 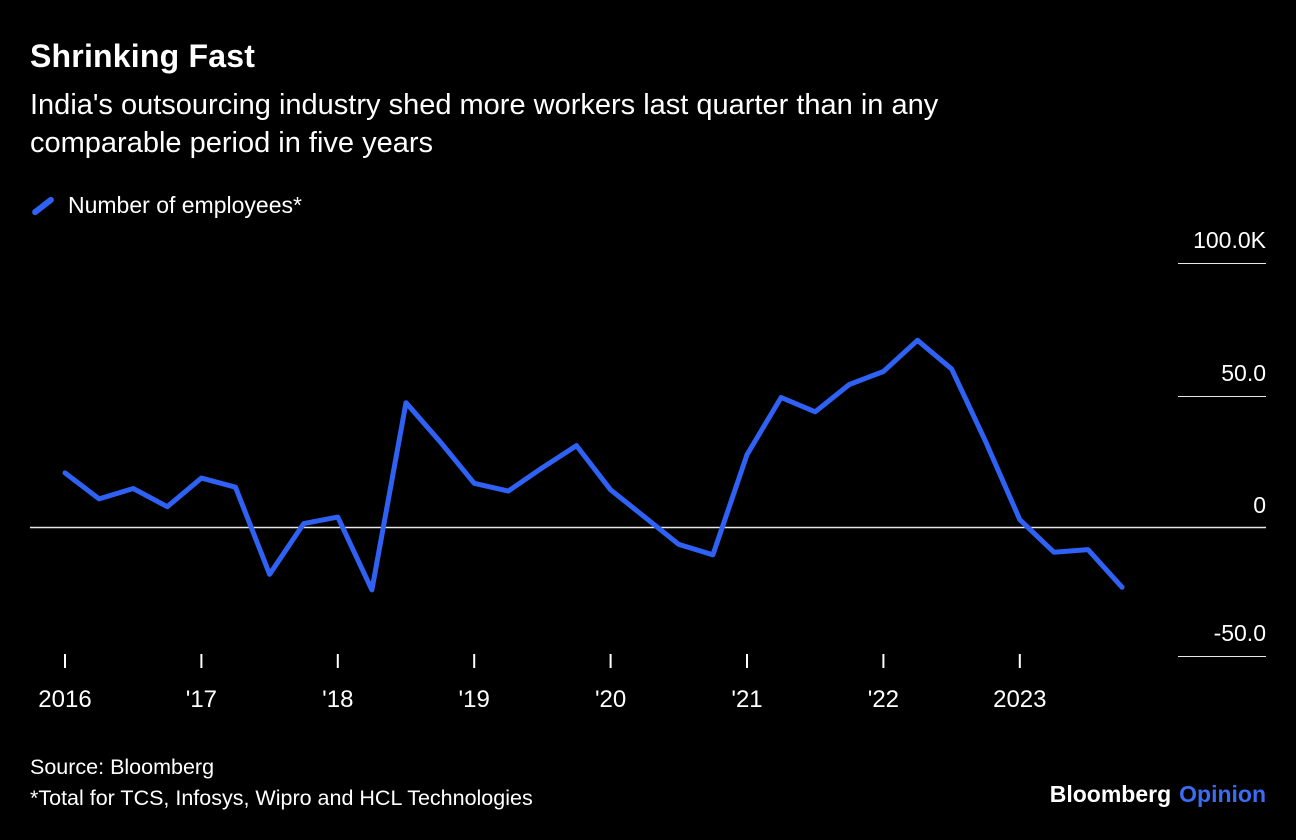 What do you see at coordinates (1222, 794) in the screenshot?
I see `brand-suffix: Opinion` at bounding box center [1222, 794].